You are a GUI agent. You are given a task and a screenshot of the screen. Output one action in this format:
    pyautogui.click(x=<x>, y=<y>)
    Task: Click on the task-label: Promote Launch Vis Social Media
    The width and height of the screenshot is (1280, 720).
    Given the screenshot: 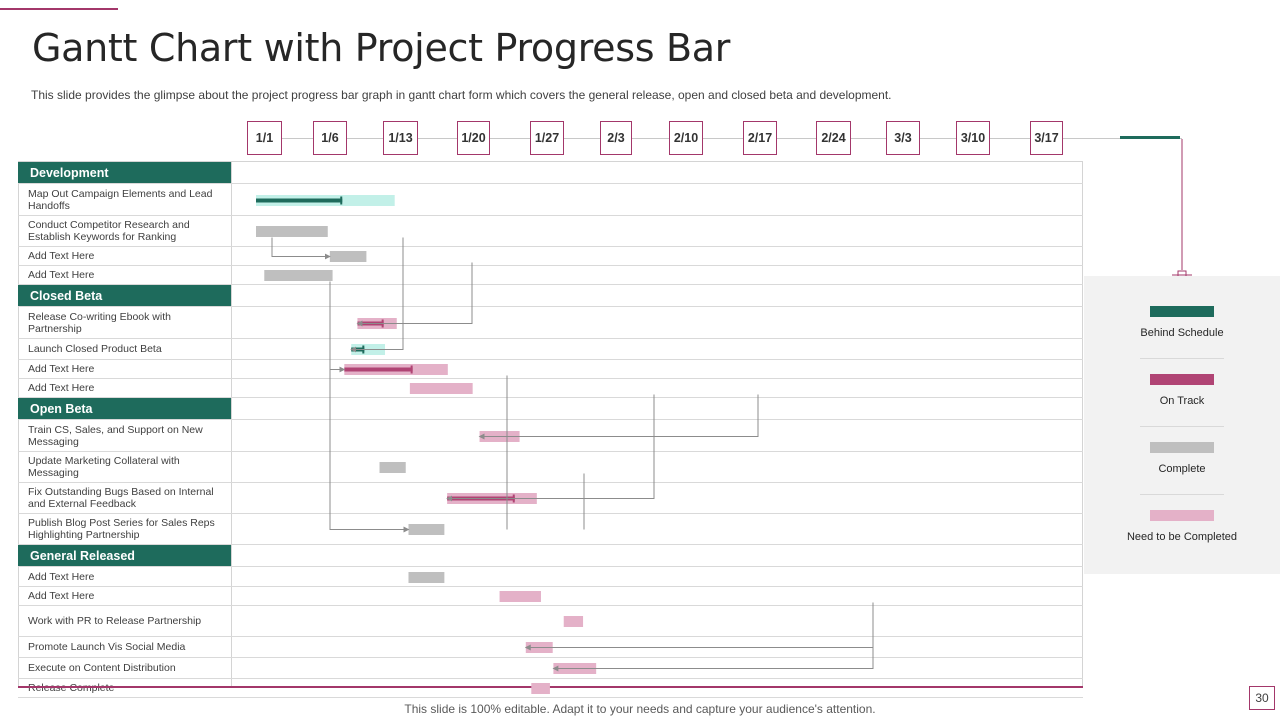 What is the action you would take?
    pyautogui.click(x=107, y=646)
    